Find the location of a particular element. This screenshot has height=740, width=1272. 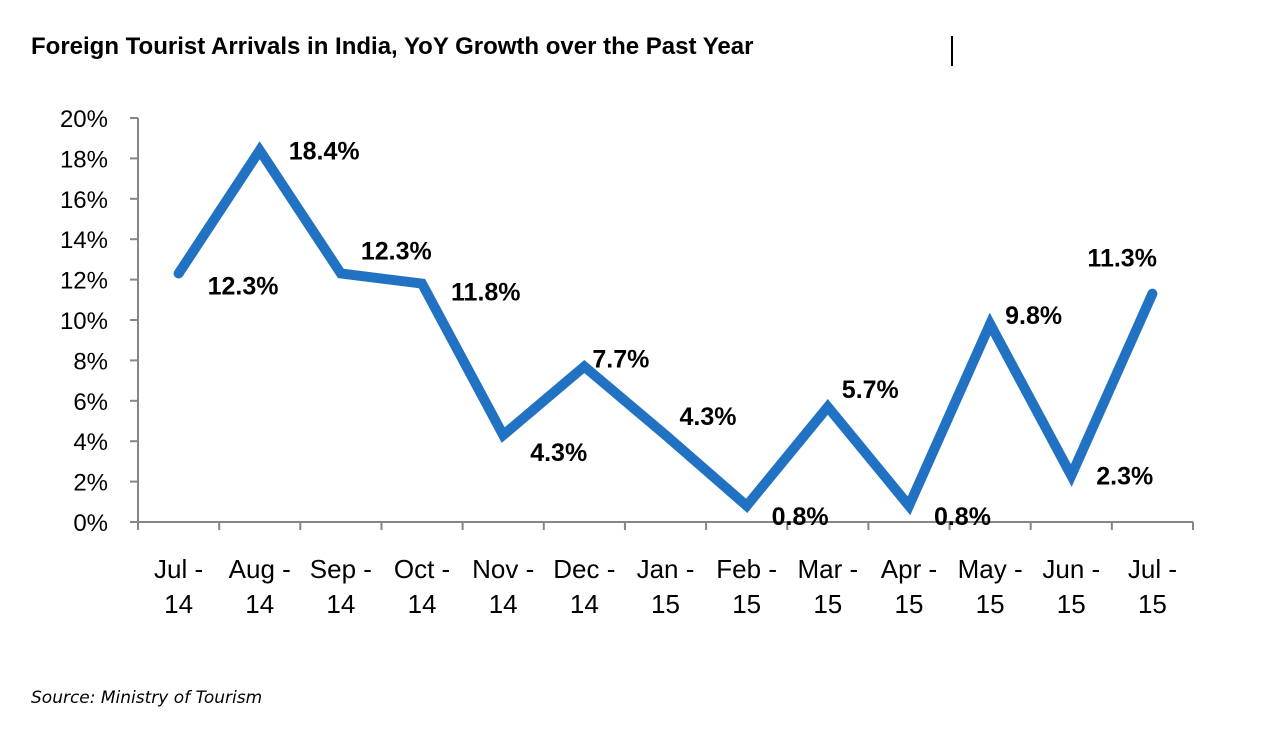

x-tick-label: May -15 is located at coordinates (990, 586).